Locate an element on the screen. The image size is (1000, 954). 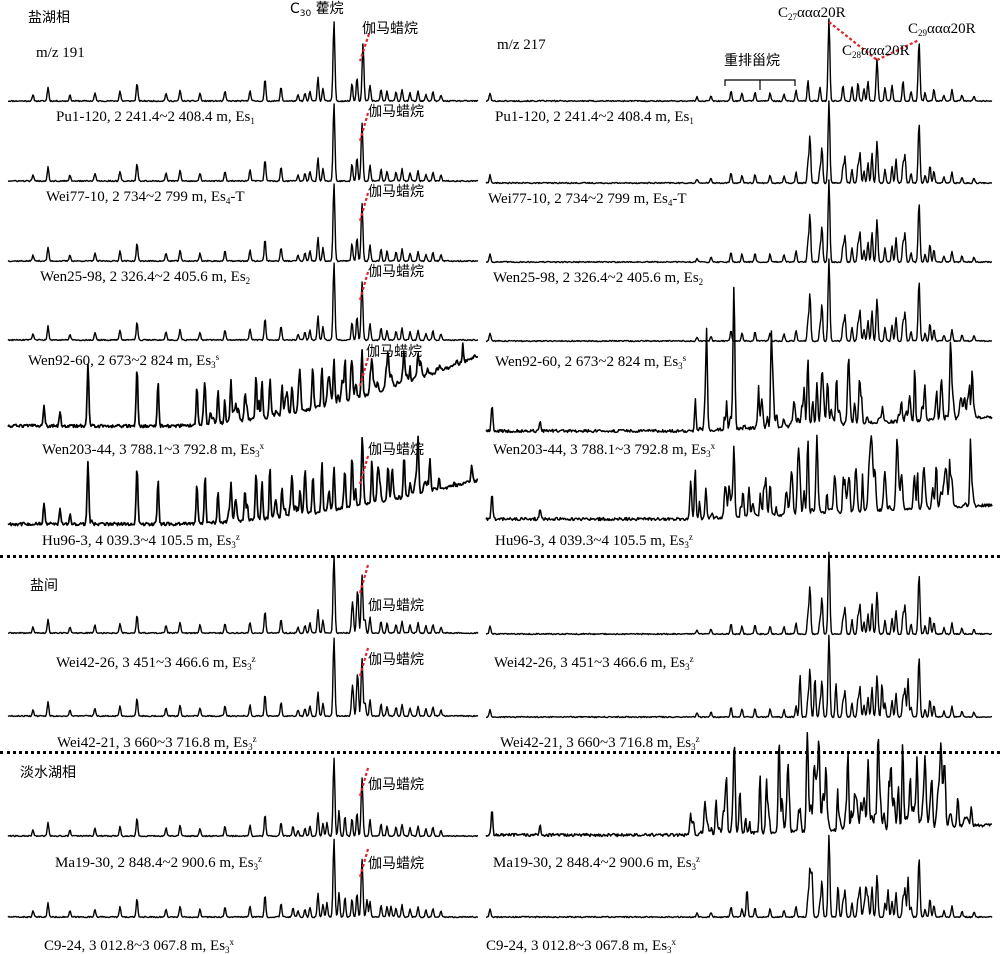
sample-label-Wen92-60-right: Wen92-60, 2 673~2 824 m, Es3s is located at coordinates (590, 362).